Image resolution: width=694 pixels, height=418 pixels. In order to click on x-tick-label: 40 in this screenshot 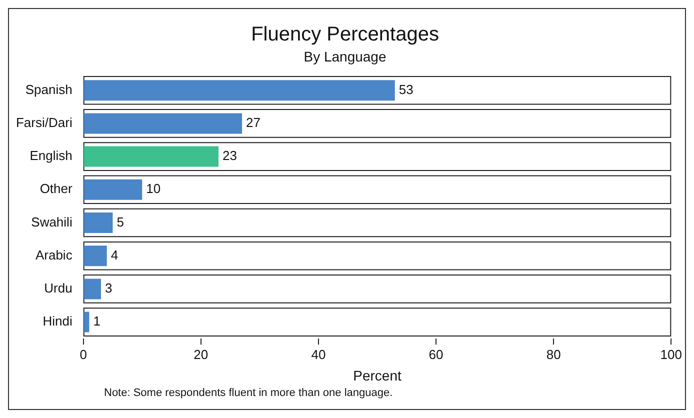, I will do `click(318, 354)`.